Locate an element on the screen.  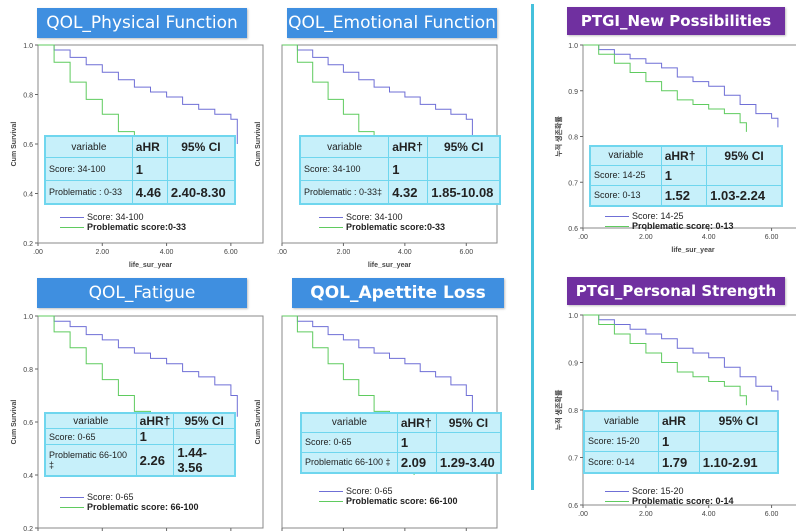
table-cell-ahr: 1.52 is located at coordinates (684, 195).